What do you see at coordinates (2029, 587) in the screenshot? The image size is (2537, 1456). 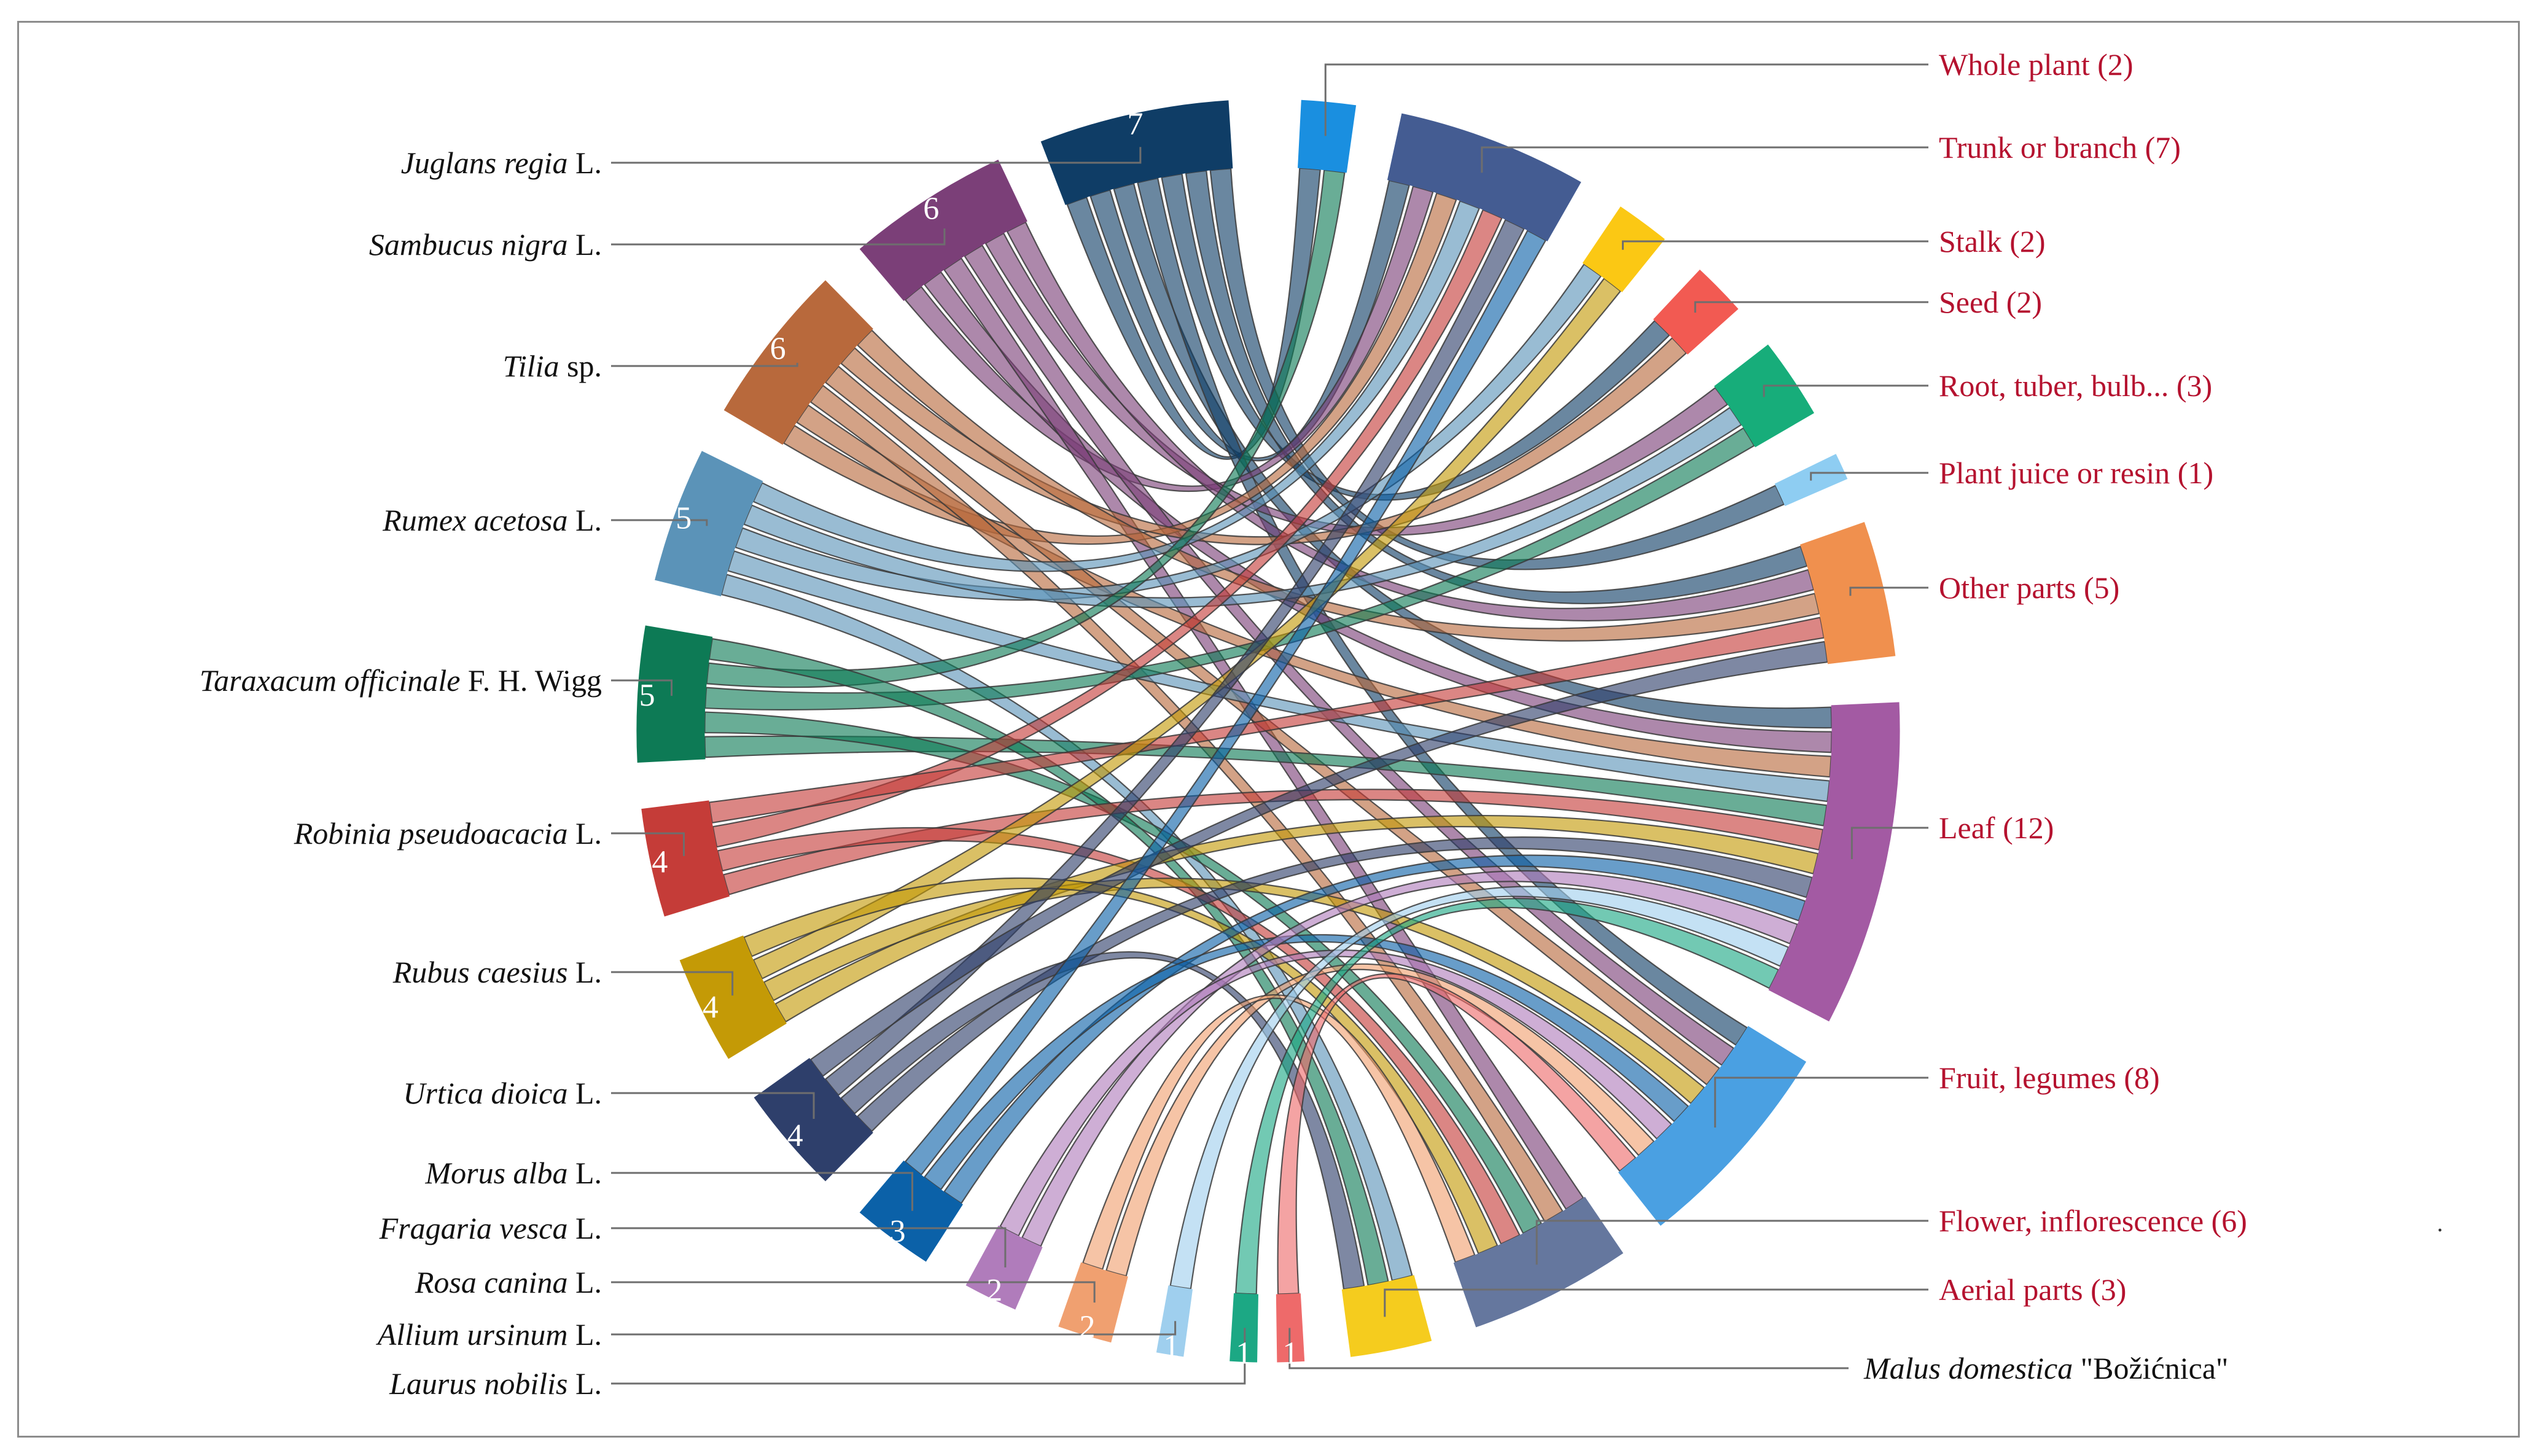 I see `label-other-parts: Other parts (5)` at bounding box center [2029, 587].